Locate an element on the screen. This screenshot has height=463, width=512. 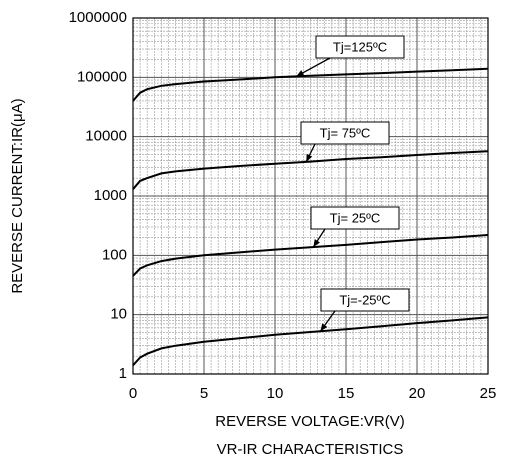
series-label: Tj=125ºC is located at coordinates (360, 46).